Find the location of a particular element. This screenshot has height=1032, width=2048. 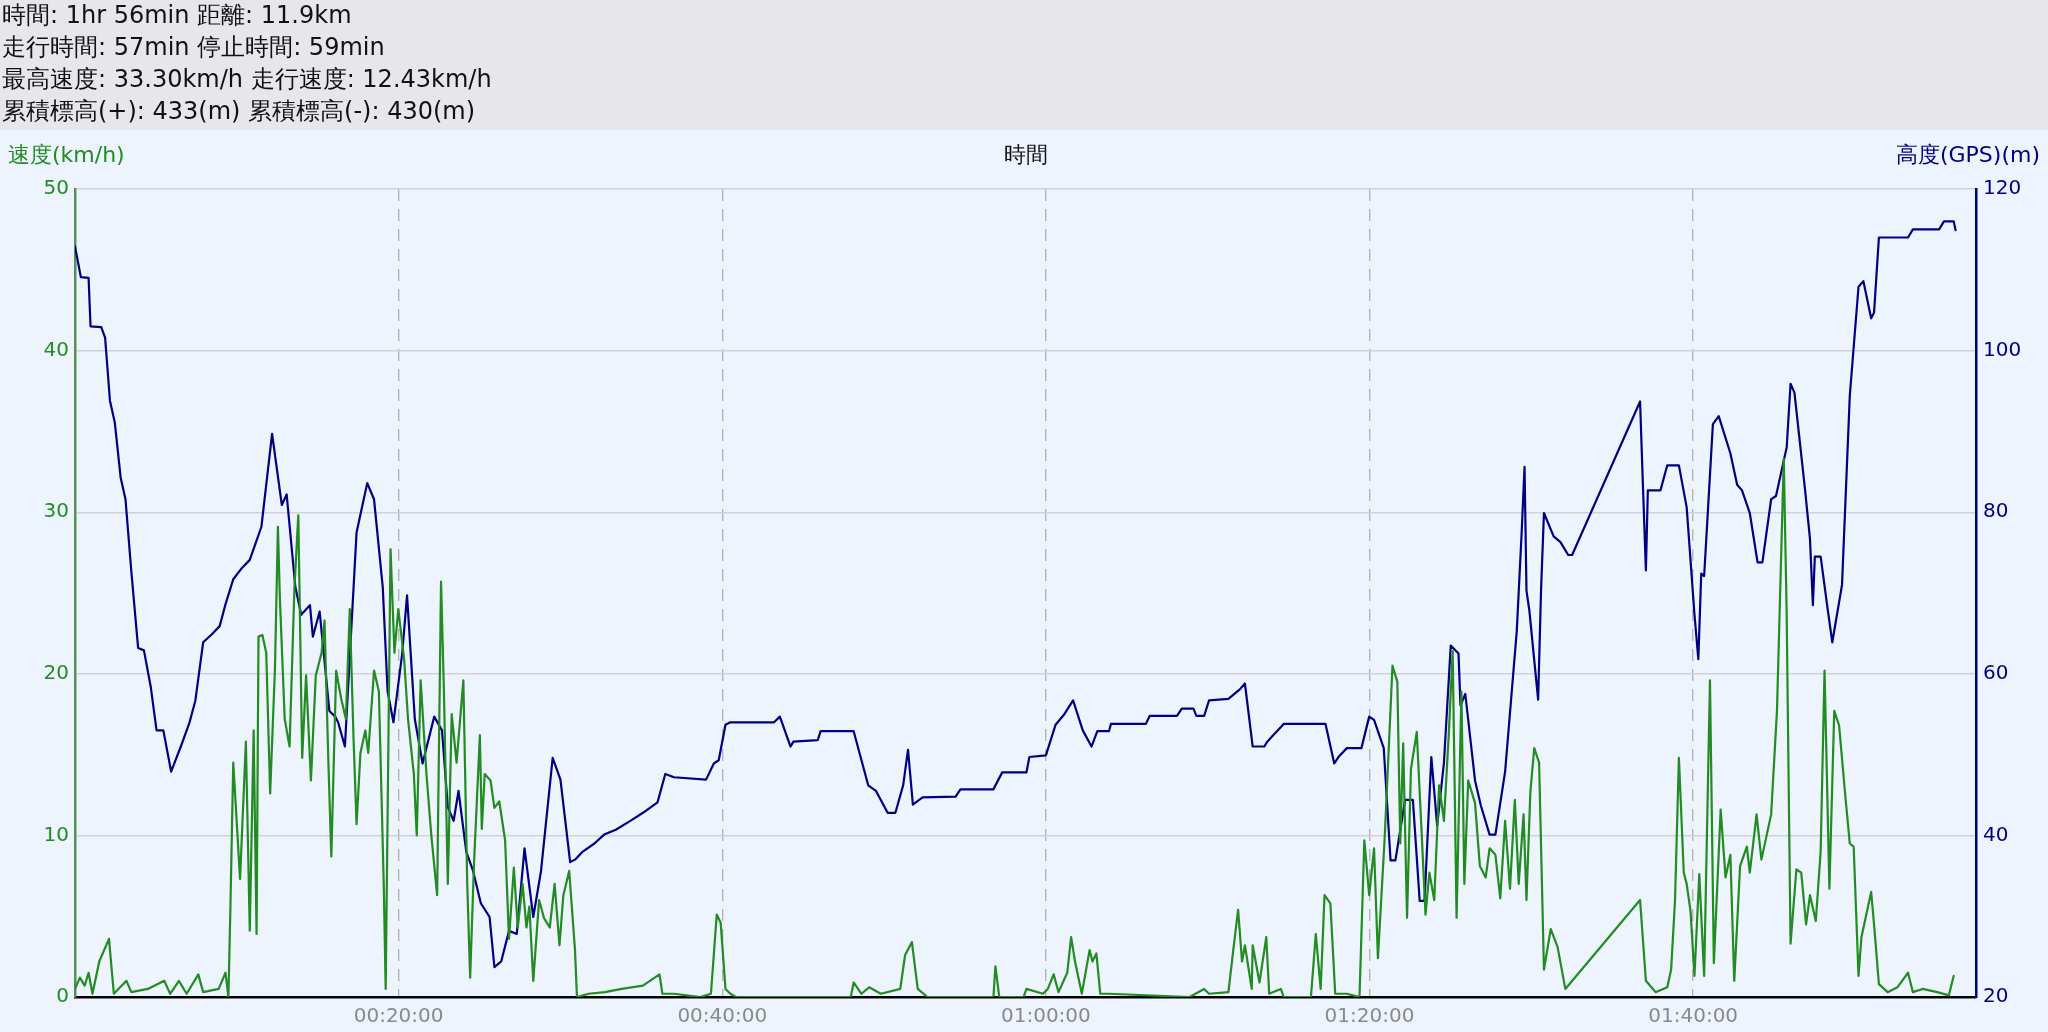

y-axis-title: 速度(km/h) is located at coordinates (66, 155).